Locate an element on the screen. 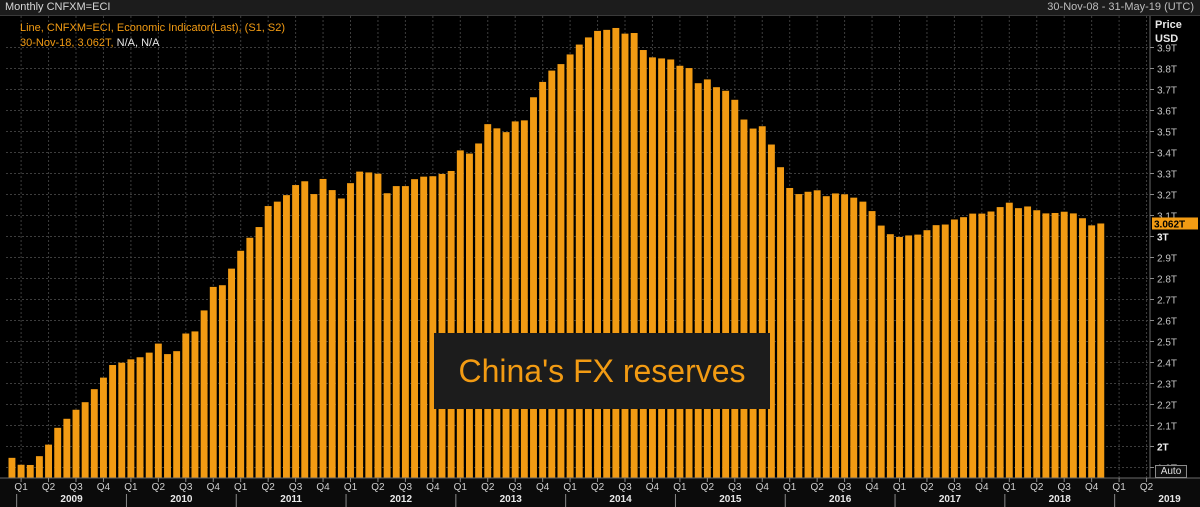  auto-scale-button: Auto is located at coordinates (1171, 471).